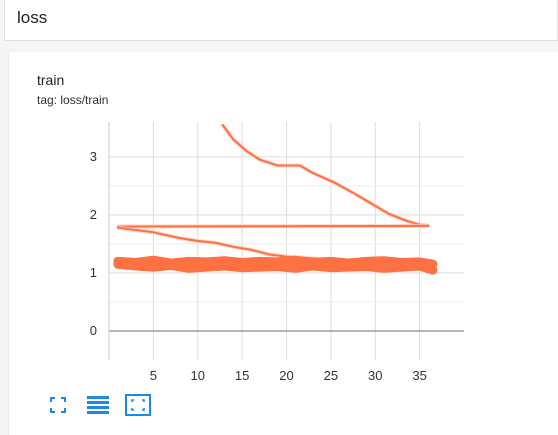 The height and width of the screenshot is (435, 558). What do you see at coordinates (73, 100) in the screenshot?
I see `chart-tag: tag: loss/train` at bounding box center [73, 100].